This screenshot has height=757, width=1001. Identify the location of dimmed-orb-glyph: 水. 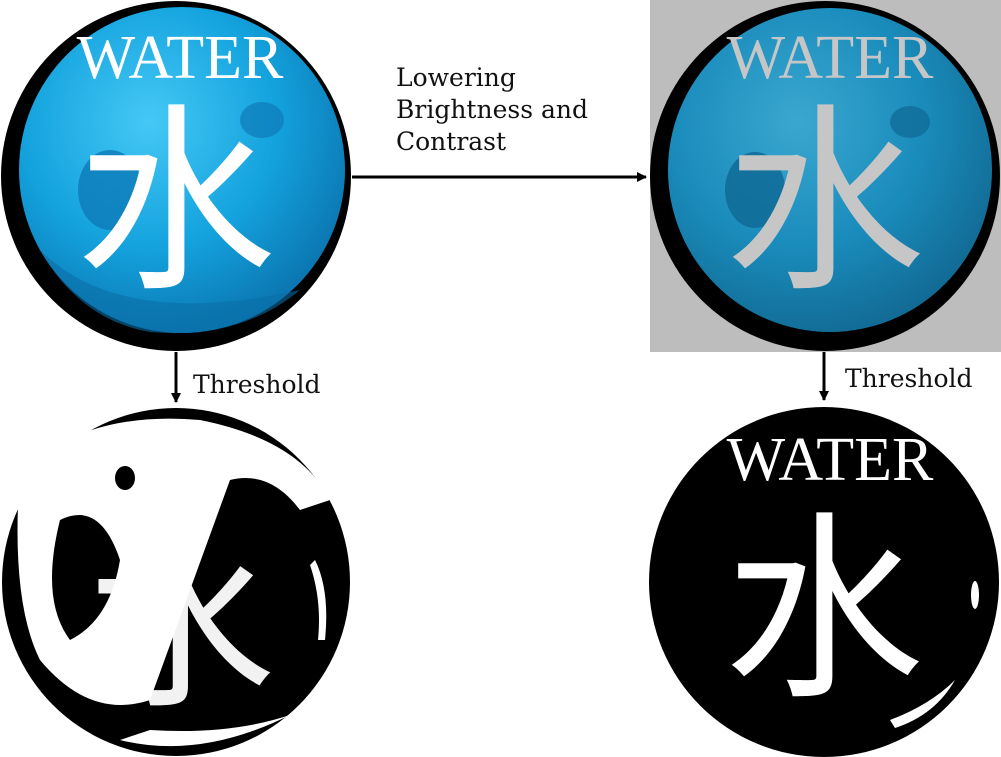
(825, 205).